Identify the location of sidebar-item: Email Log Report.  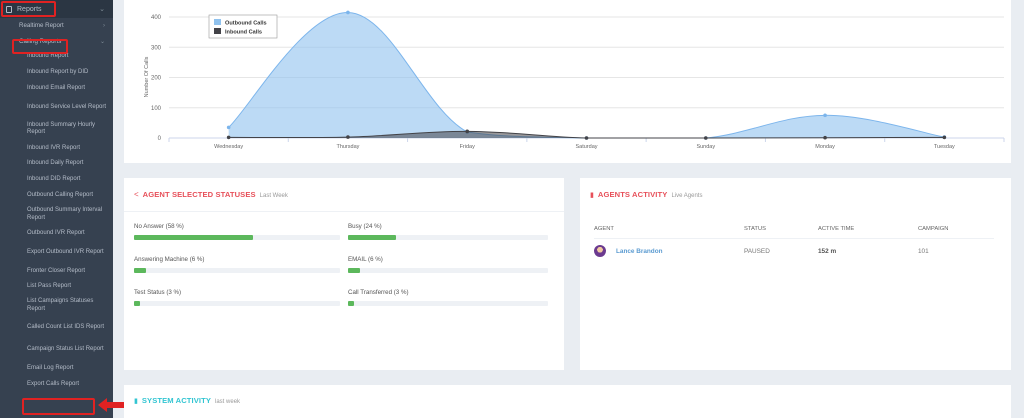
(50, 368).